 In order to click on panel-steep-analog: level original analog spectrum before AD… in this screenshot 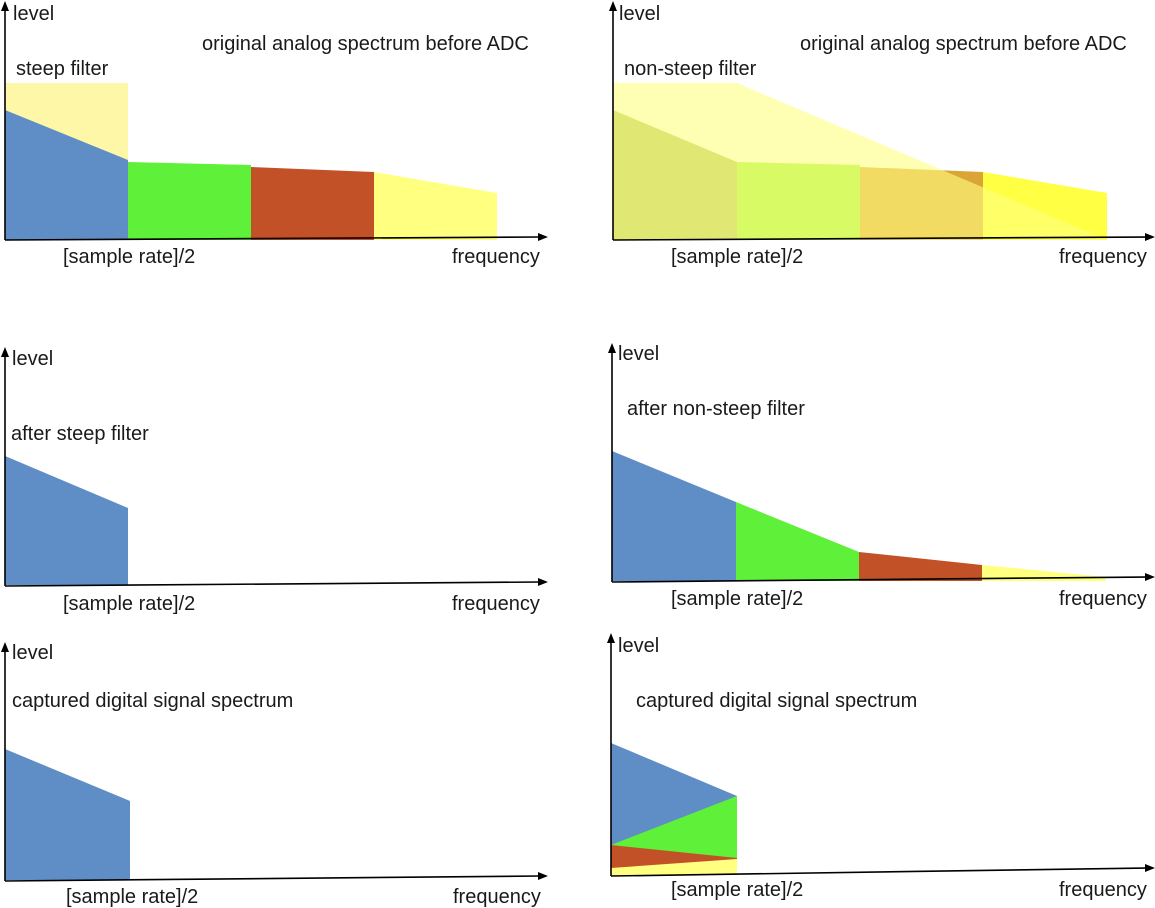, I will do `click(274, 134)`.